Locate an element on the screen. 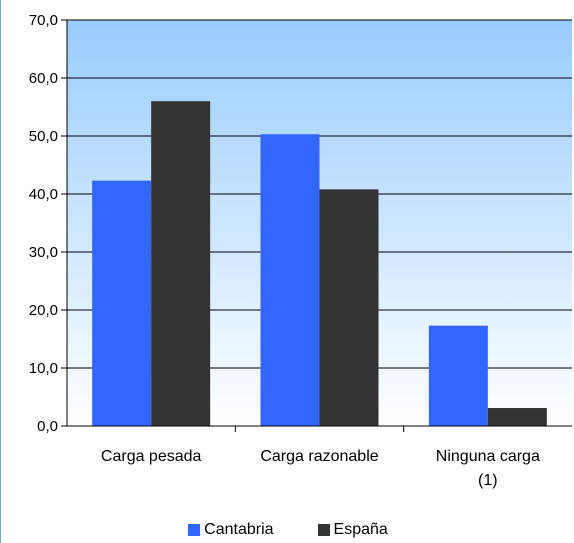  y-tick-label: 20,0 is located at coordinates (43, 310).